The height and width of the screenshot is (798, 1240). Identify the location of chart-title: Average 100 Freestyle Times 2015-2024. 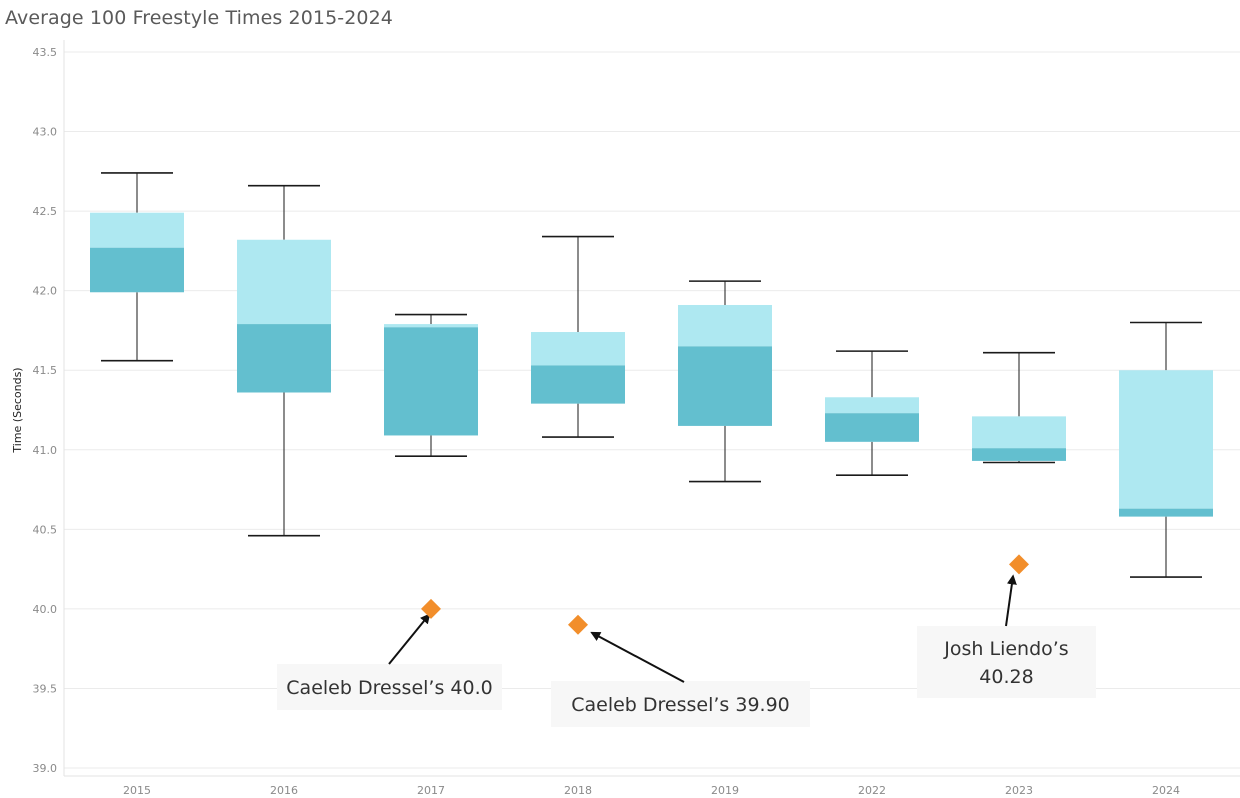
(199, 18).